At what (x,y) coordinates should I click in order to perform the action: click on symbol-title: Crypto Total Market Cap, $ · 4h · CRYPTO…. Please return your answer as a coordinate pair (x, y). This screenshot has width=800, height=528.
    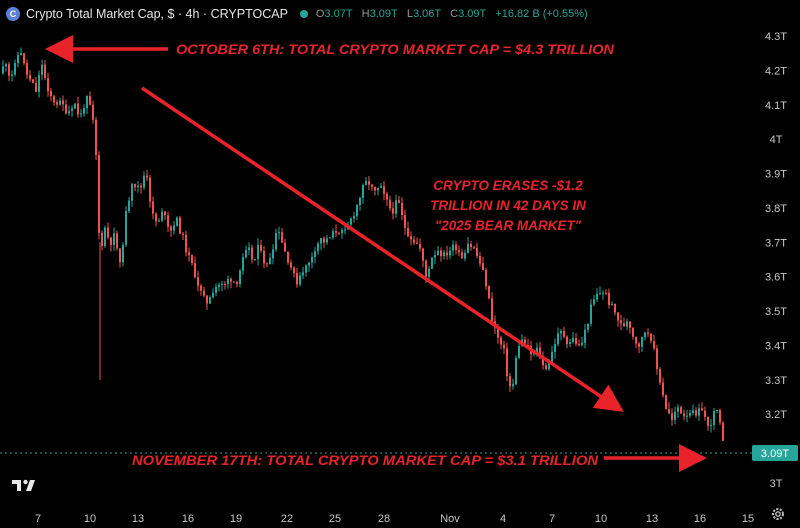
    Looking at the image, I should click on (157, 14).